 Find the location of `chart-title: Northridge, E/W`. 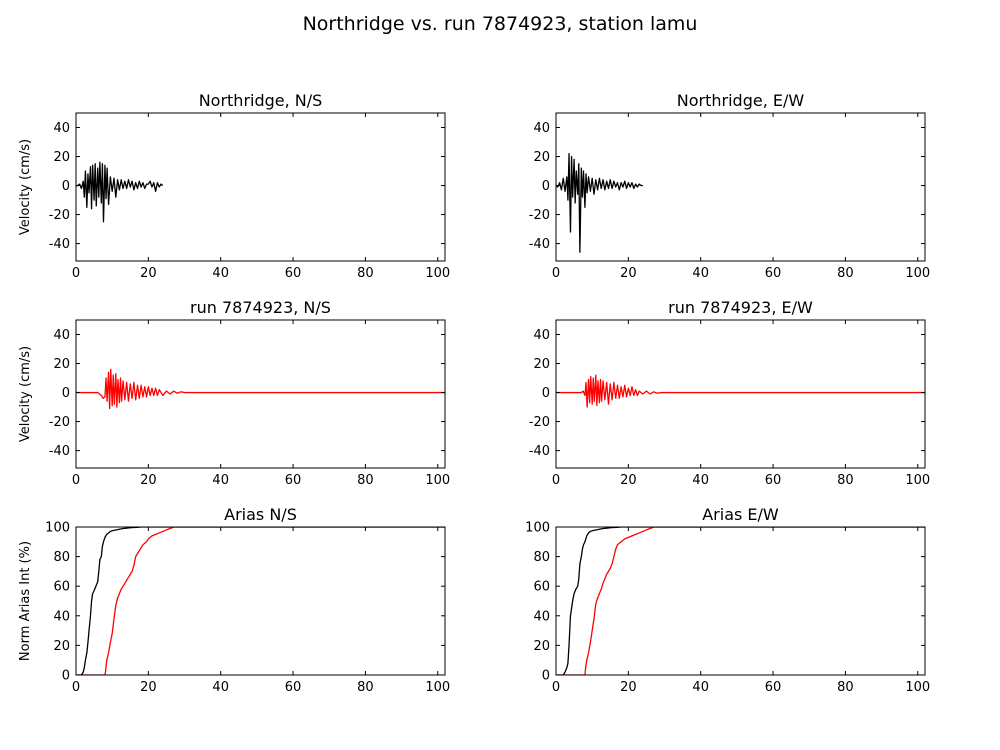

chart-title: Northridge, E/W is located at coordinates (741, 100).